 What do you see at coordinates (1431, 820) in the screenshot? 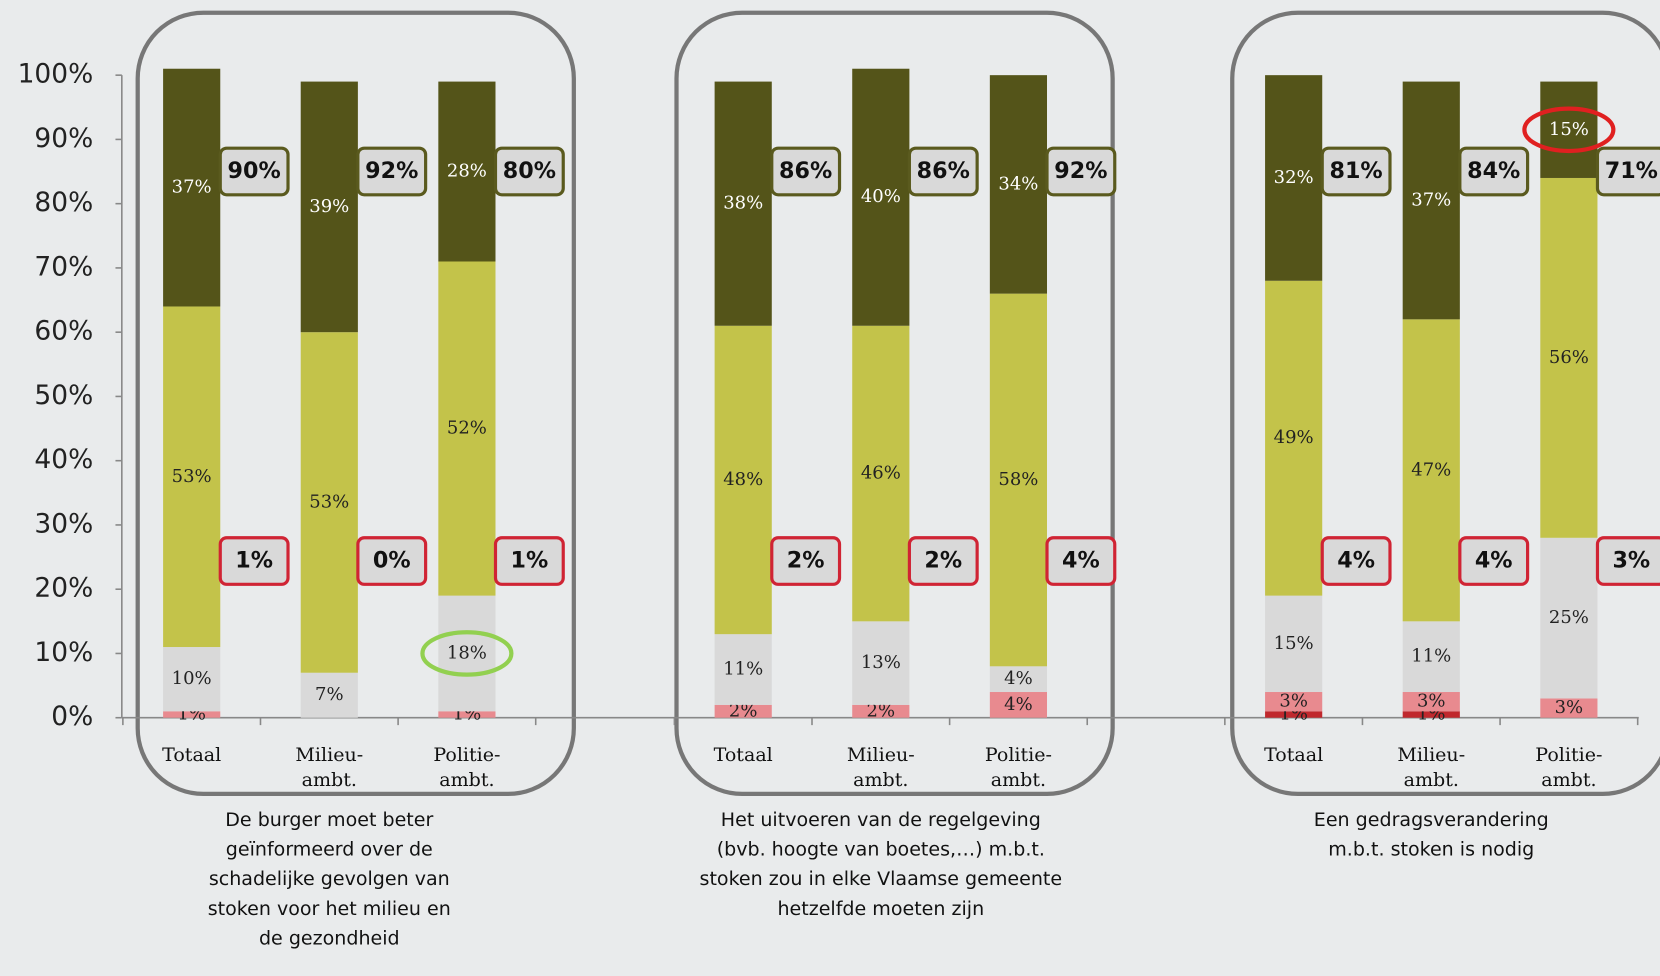
I see `caption: Een gedragsverandering` at bounding box center [1431, 820].